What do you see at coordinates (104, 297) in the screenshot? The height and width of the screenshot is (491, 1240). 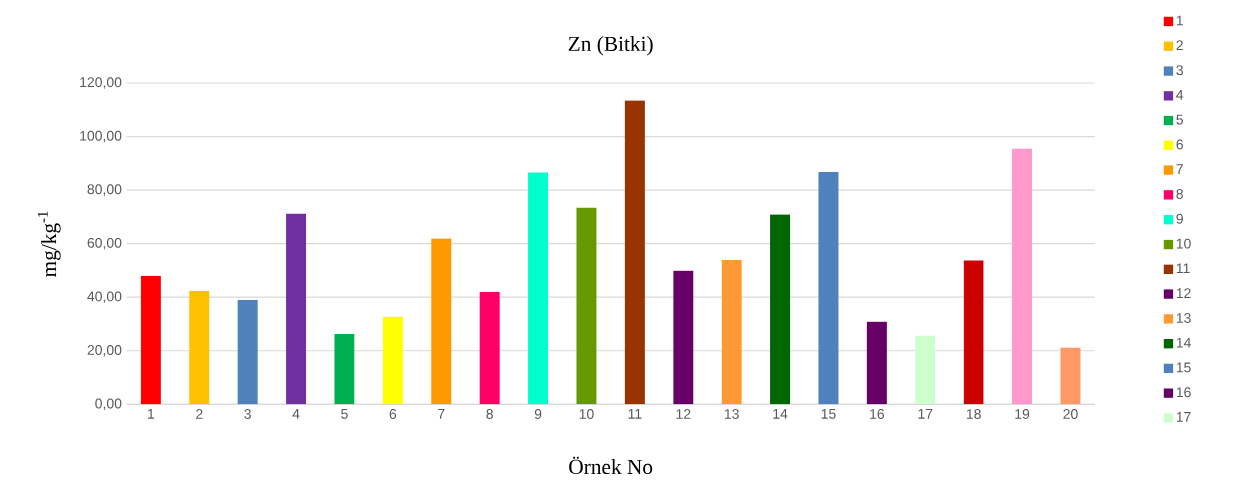 I see `y-tick-label: 40,00` at bounding box center [104, 297].